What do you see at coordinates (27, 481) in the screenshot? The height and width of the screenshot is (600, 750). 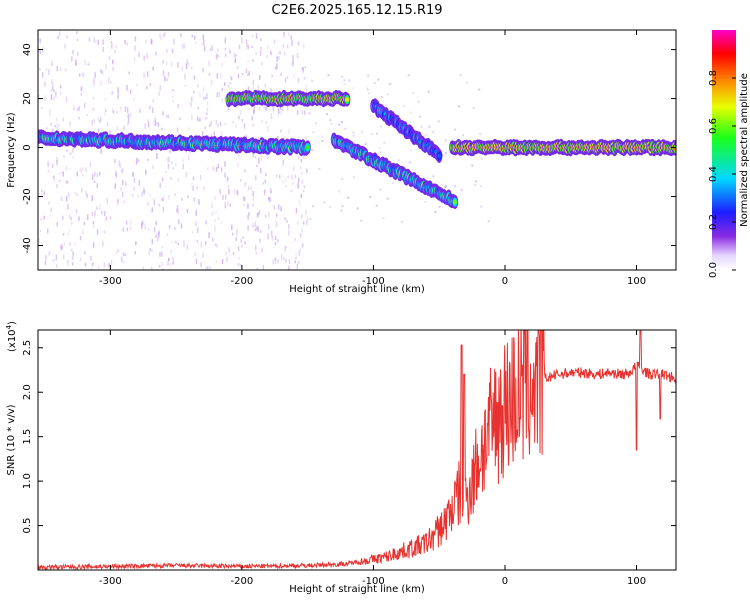 I see `y-tick-label: 1.0` at bounding box center [27, 481].